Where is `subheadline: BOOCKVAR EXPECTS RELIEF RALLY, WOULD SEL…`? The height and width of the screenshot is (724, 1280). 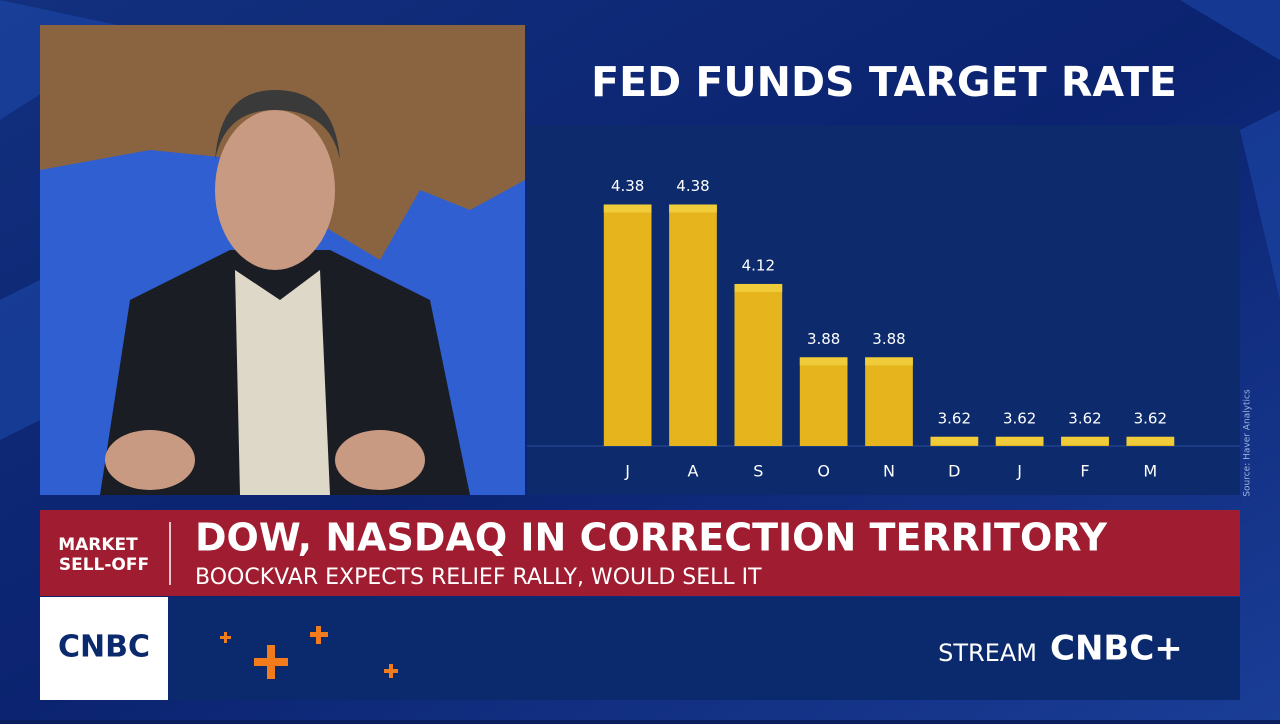
subheadline: BOOCKVAR EXPECTS RELIEF RALLY, WOULD SEL… is located at coordinates (478, 577).